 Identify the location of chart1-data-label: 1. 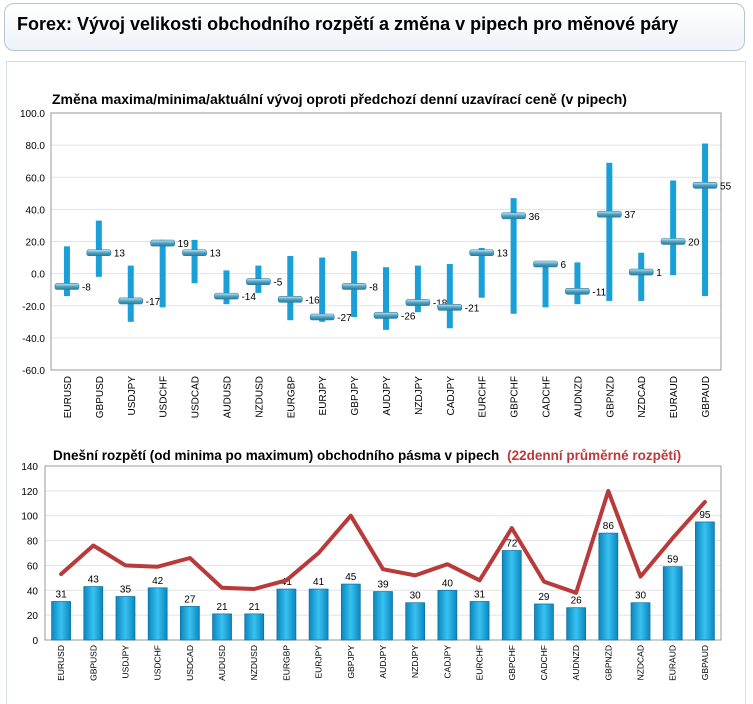
(659, 273).